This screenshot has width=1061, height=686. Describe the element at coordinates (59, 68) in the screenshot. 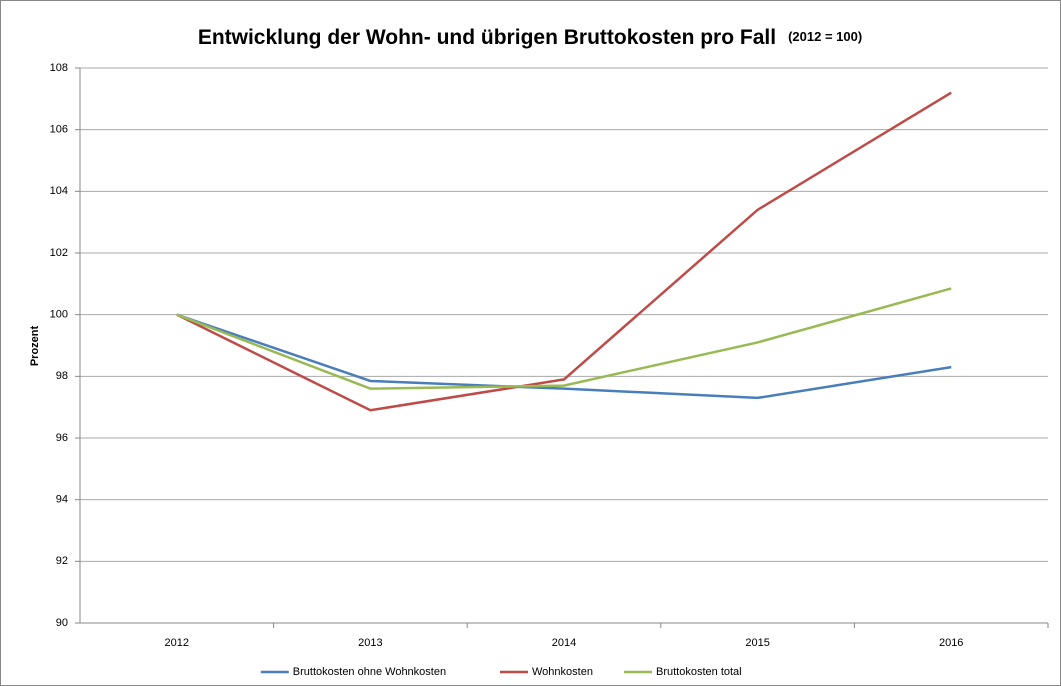

I see `y-tick-label: 108` at that location.